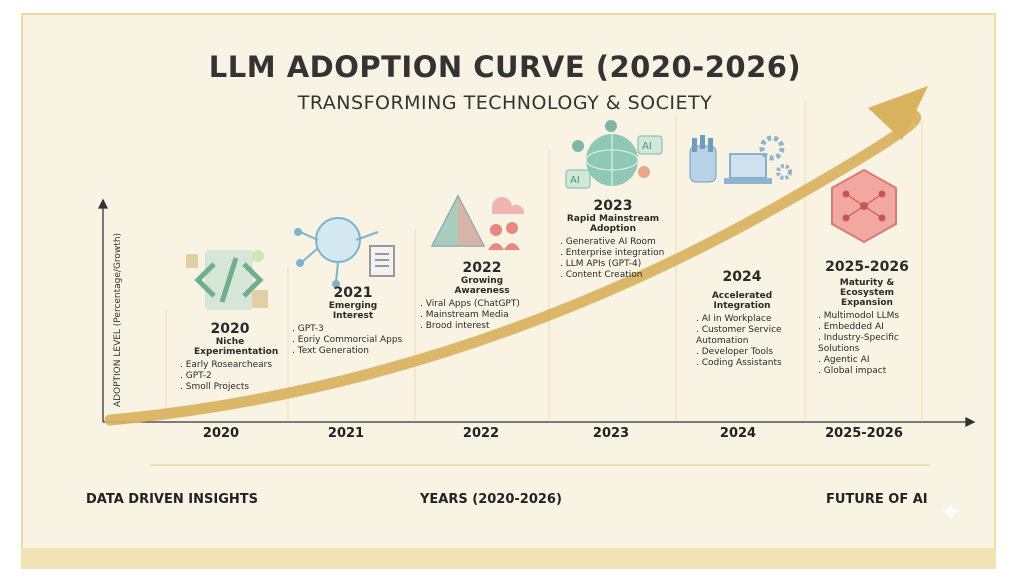  What do you see at coordinates (477, 222) in the screenshot?
I see `prism-people-icon` at bounding box center [477, 222].